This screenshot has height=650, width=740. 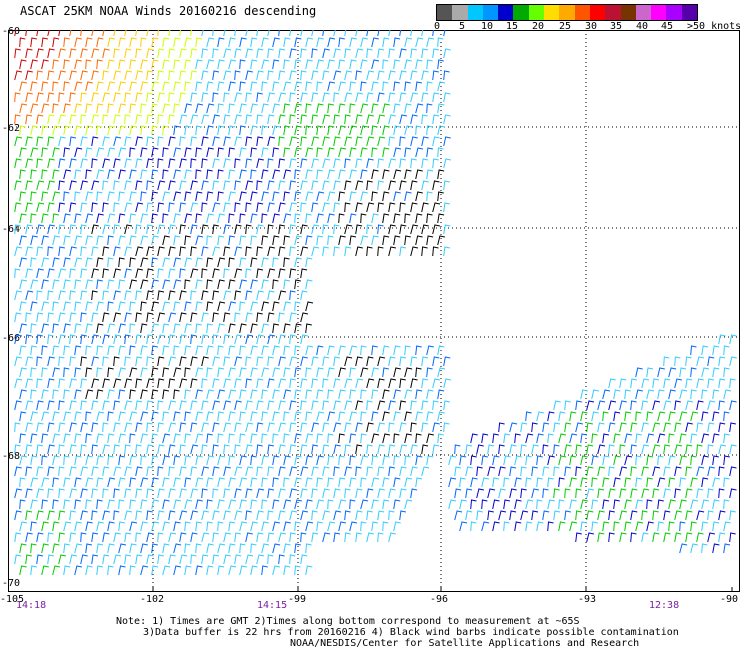 What do you see at coordinates (11, 229) in the screenshot?
I see `lat-label-64: -64` at bounding box center [11, 229].